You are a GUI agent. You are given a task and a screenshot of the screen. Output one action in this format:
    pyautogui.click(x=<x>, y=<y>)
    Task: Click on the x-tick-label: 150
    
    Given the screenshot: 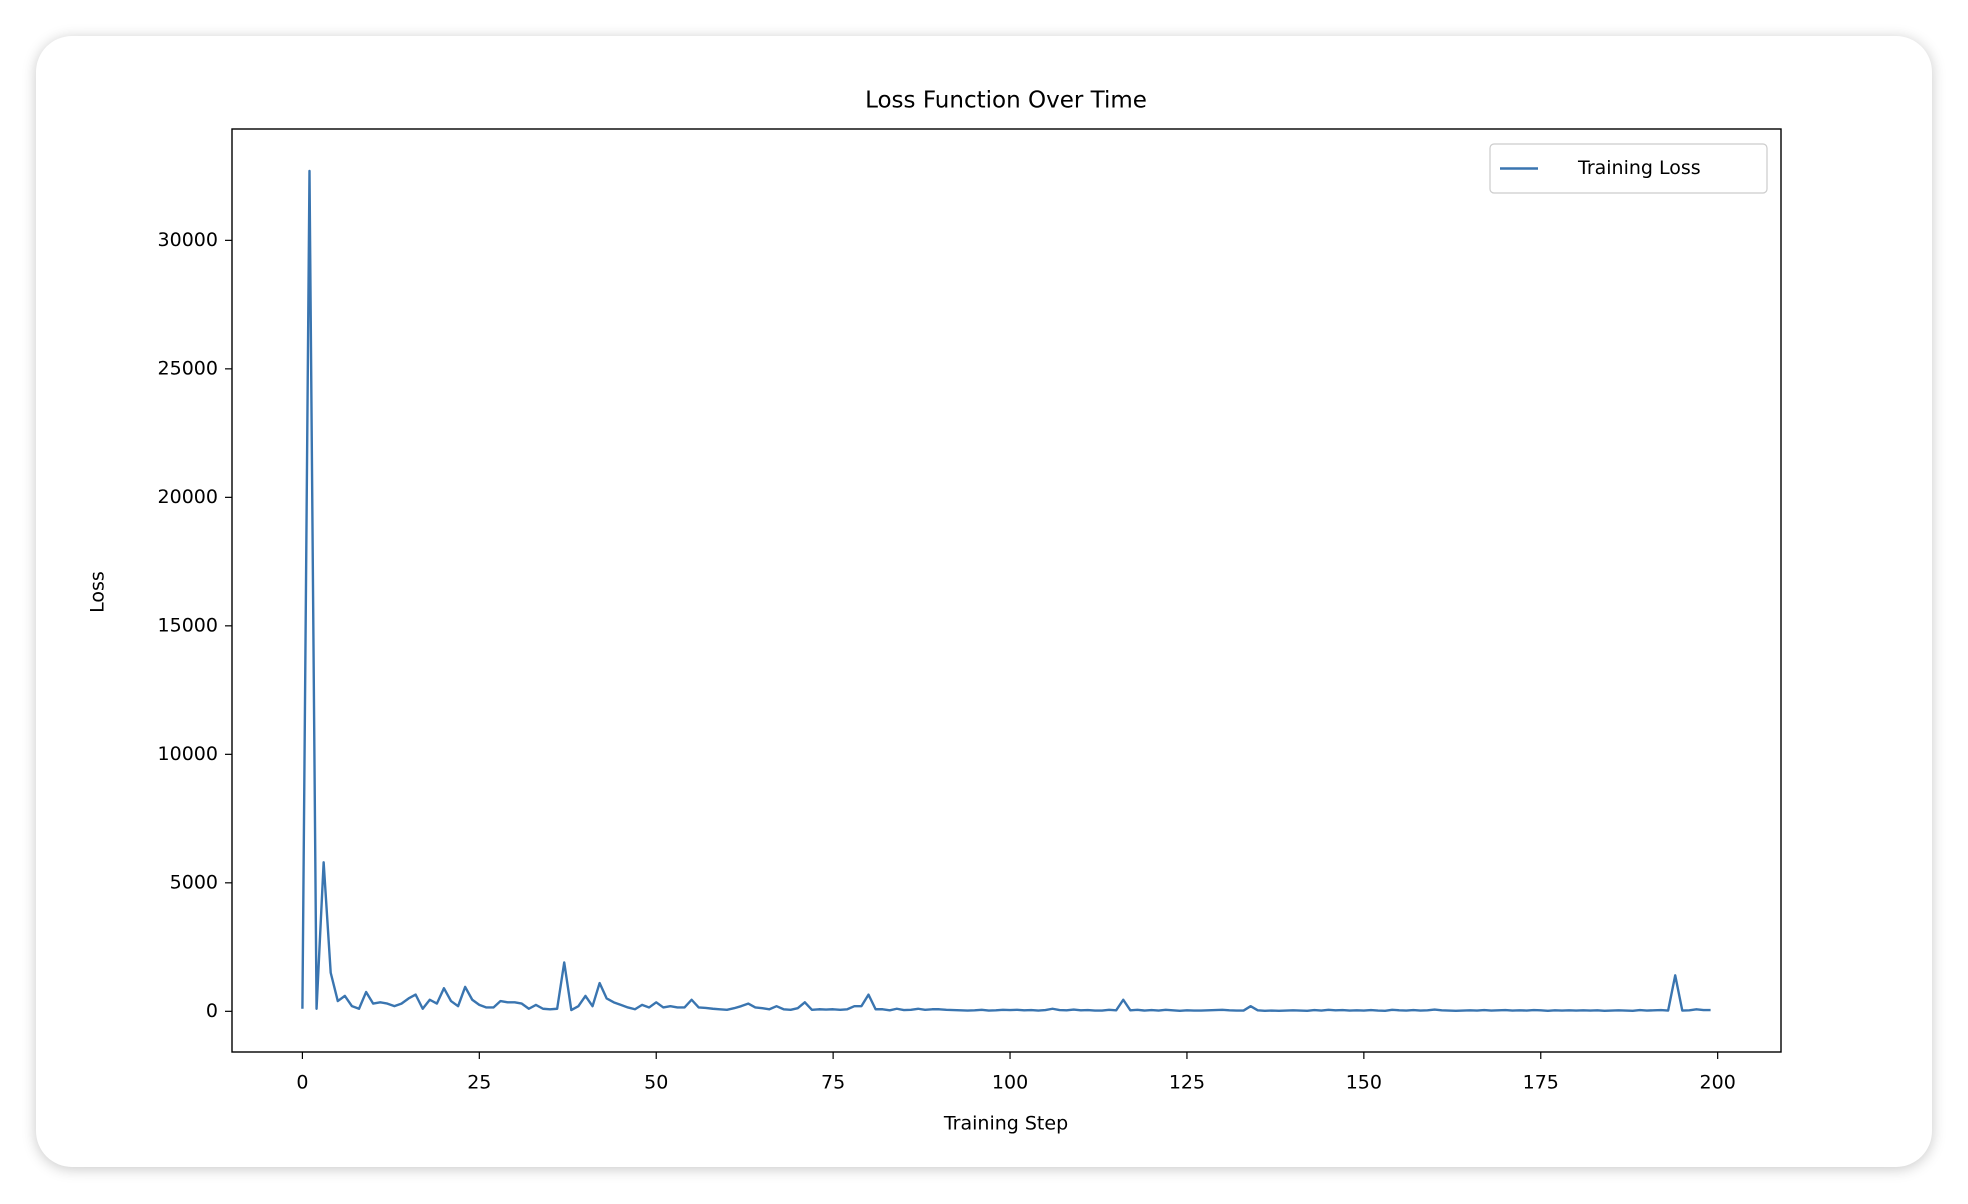 What is the action you would take?
    pyautogui.click(x=1364, y=1083)
    